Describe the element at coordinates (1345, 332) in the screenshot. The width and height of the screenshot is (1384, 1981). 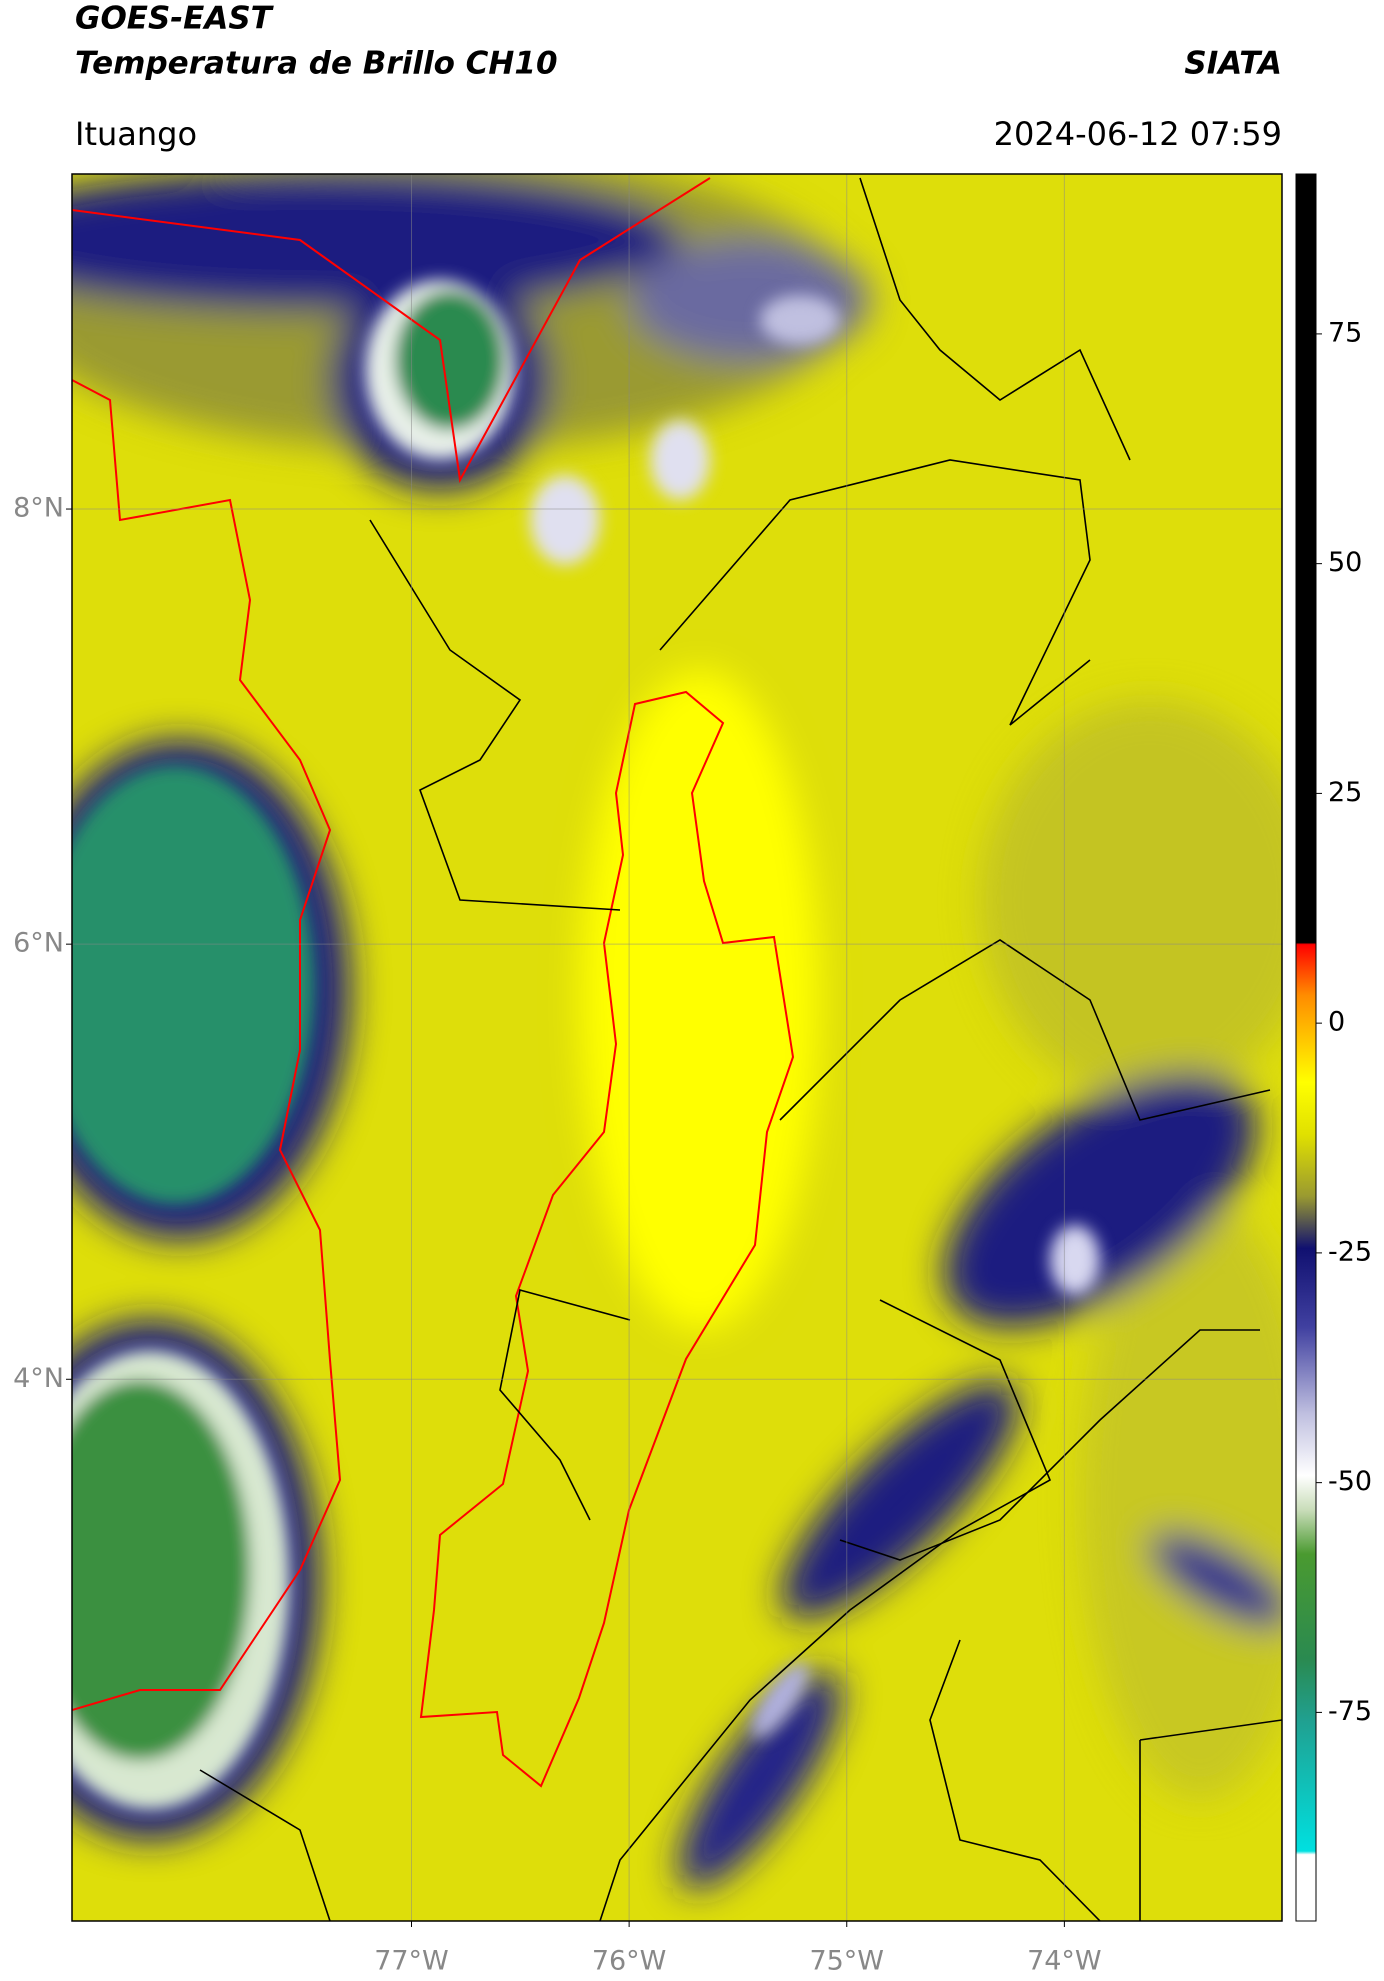
I see `colorbar-label: 75` at that location.